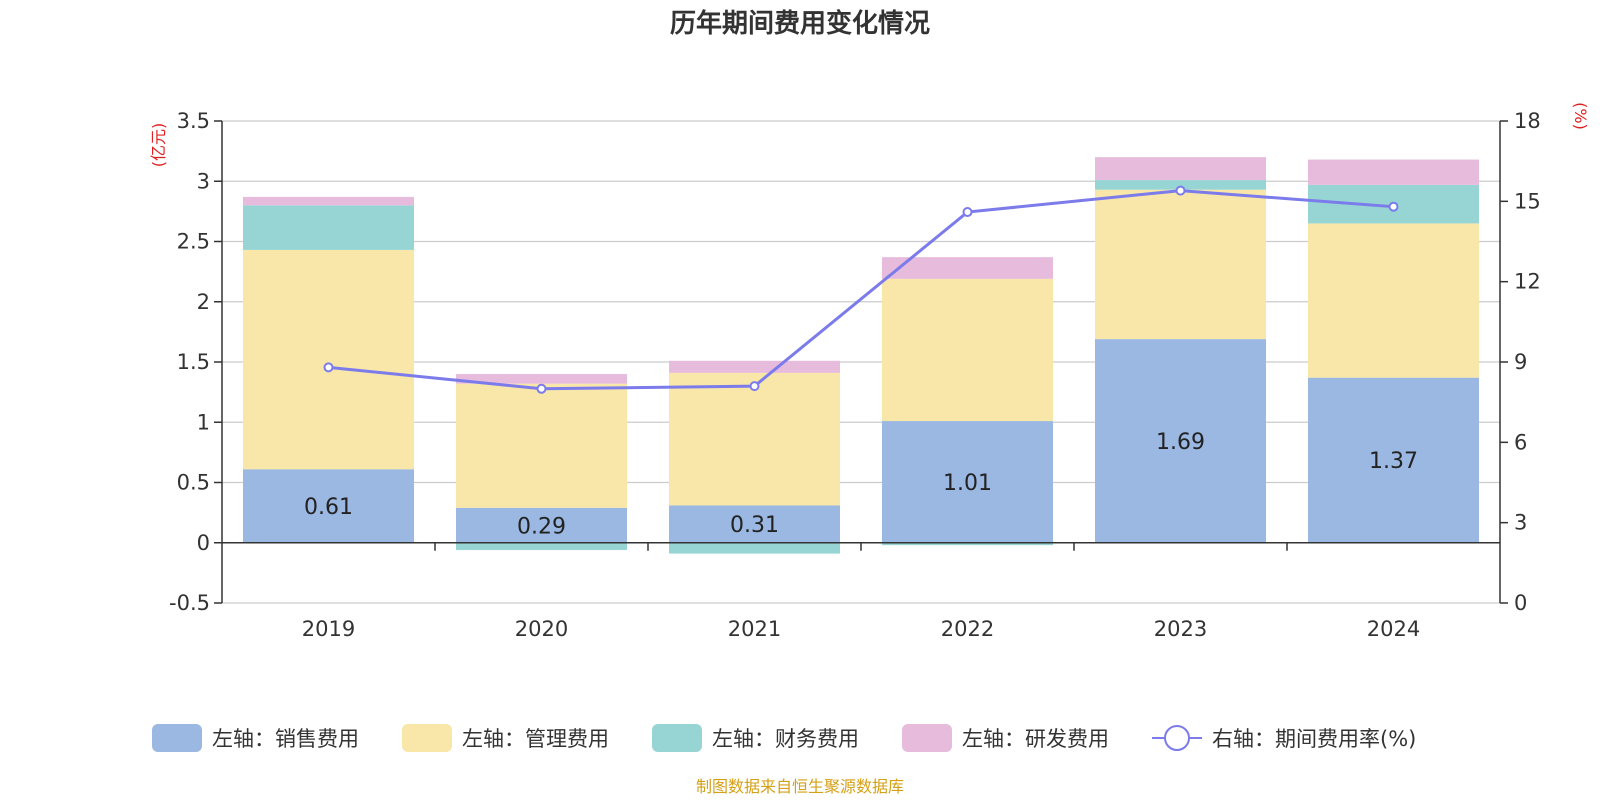 Image resolution: width=1600 pixels, height=800 pixels. What do you see at coordinates (328, 359) in the screenshot?
I see `bar-segment-2-2019` at bounding box center [328, 359].